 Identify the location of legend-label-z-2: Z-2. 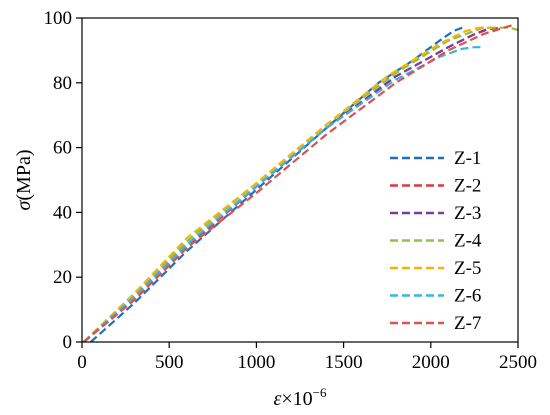
(467, 186).